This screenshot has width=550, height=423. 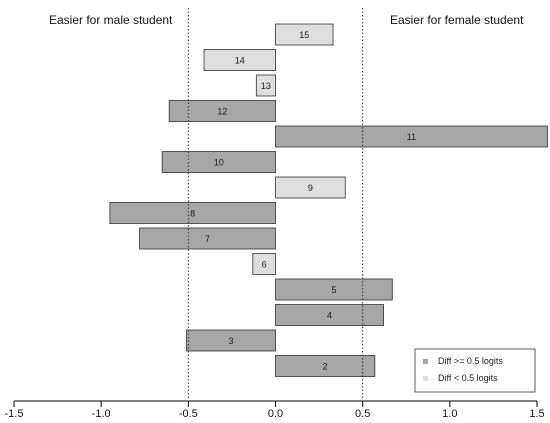 I want to click on x-tick-label-2: -1.0, so click(x=101, y=414).